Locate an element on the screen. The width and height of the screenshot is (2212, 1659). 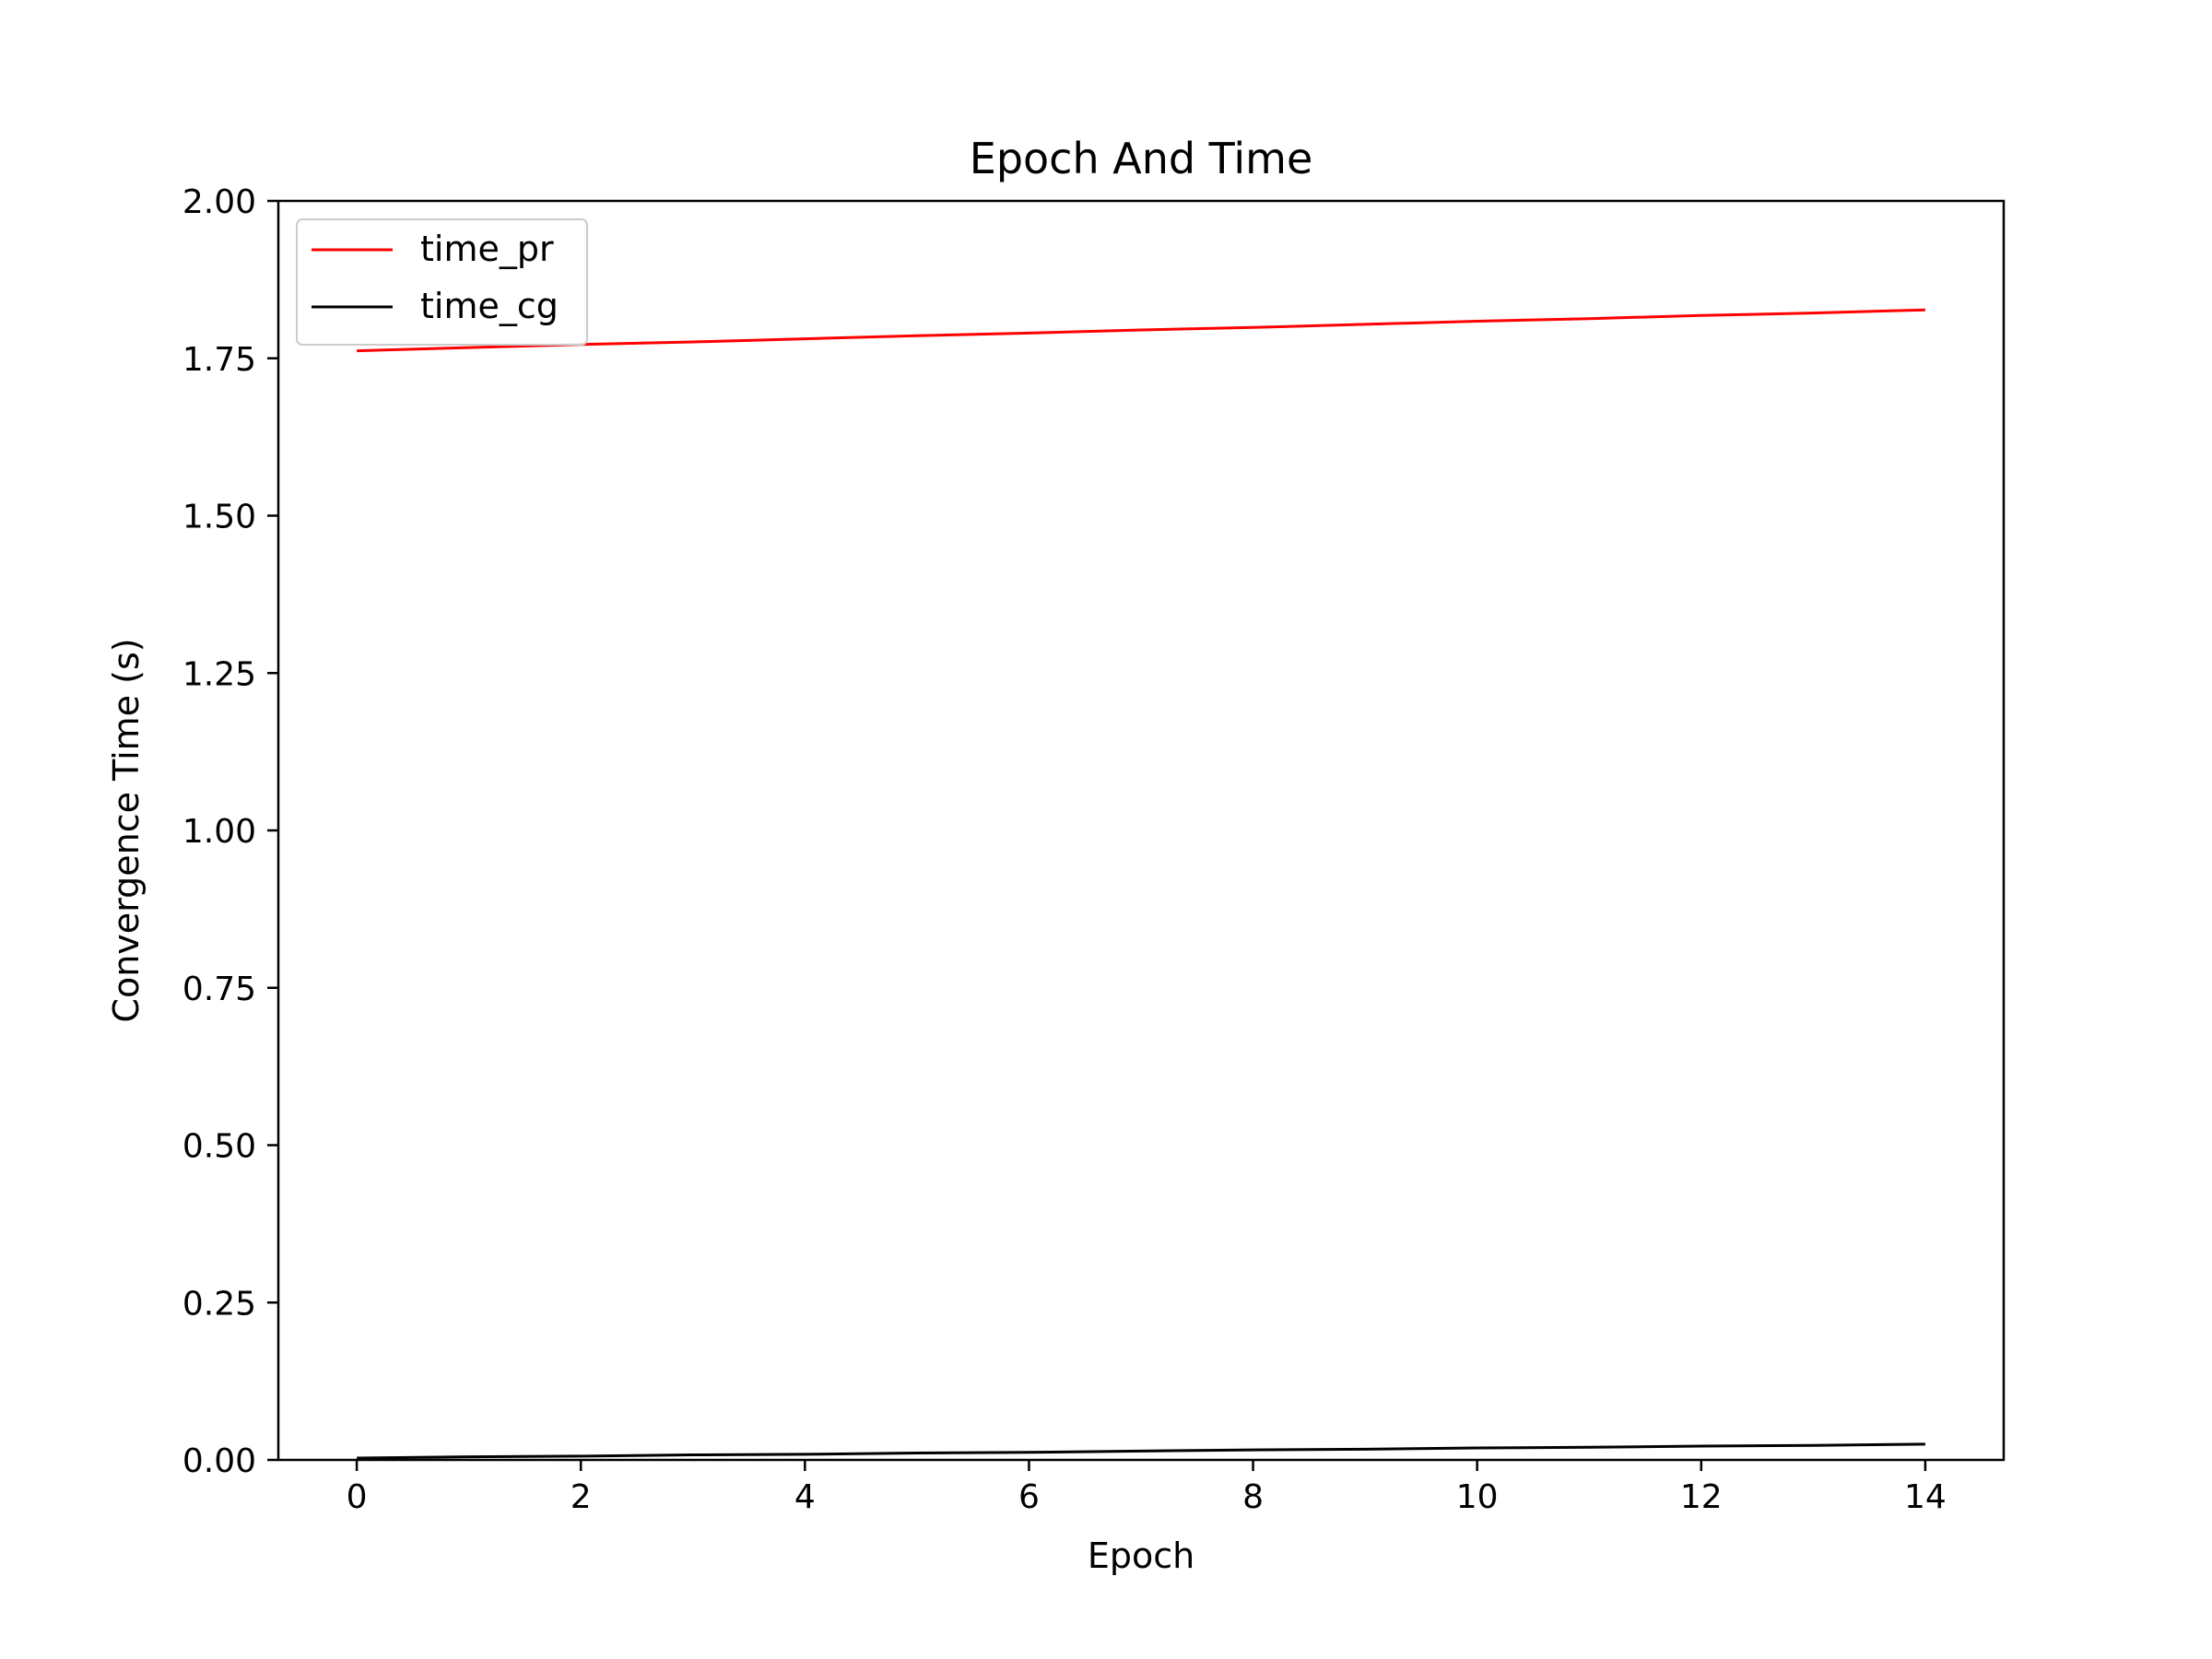
chart-title: Epoch And Time is located at coordinates (1141, 158).